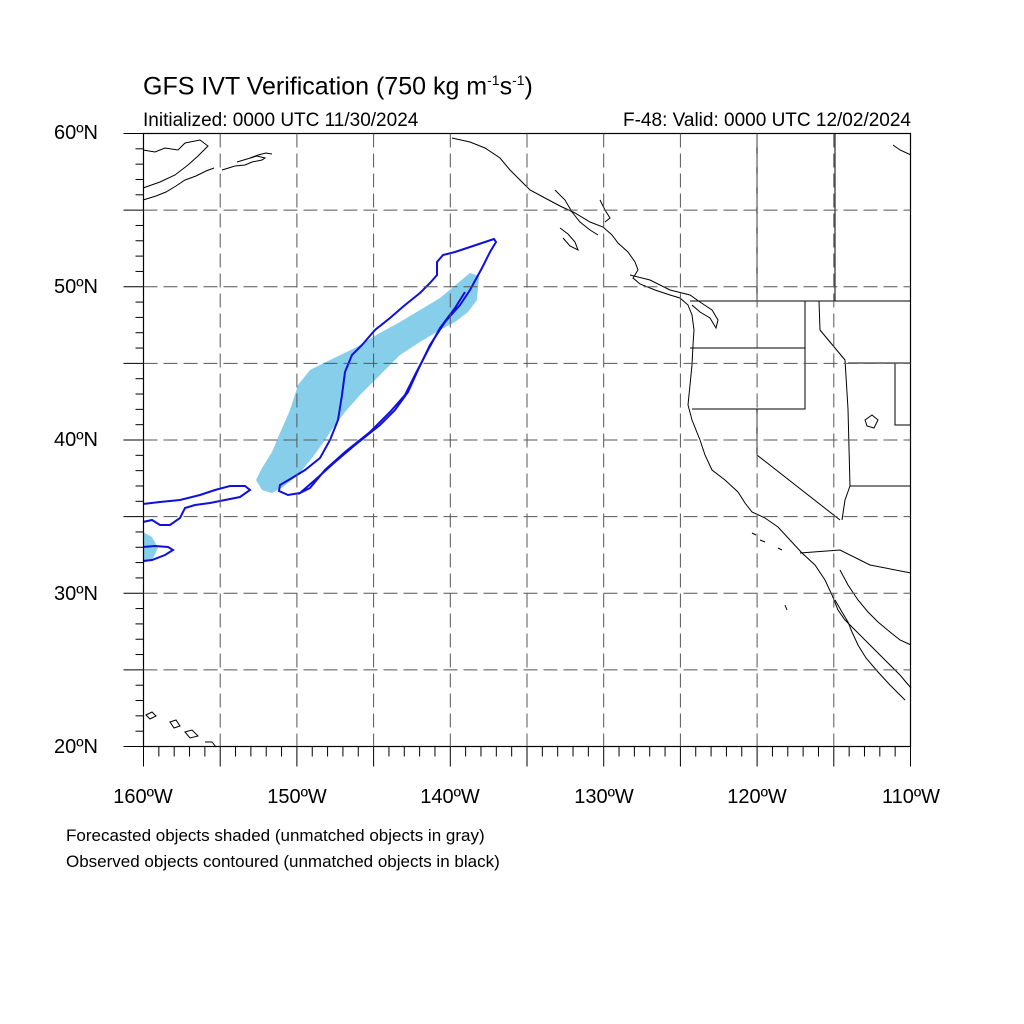  What do you see at coordinates (197, 505) in the screenshot?
I see `observed-object-west` at bounding box center [197, 505].